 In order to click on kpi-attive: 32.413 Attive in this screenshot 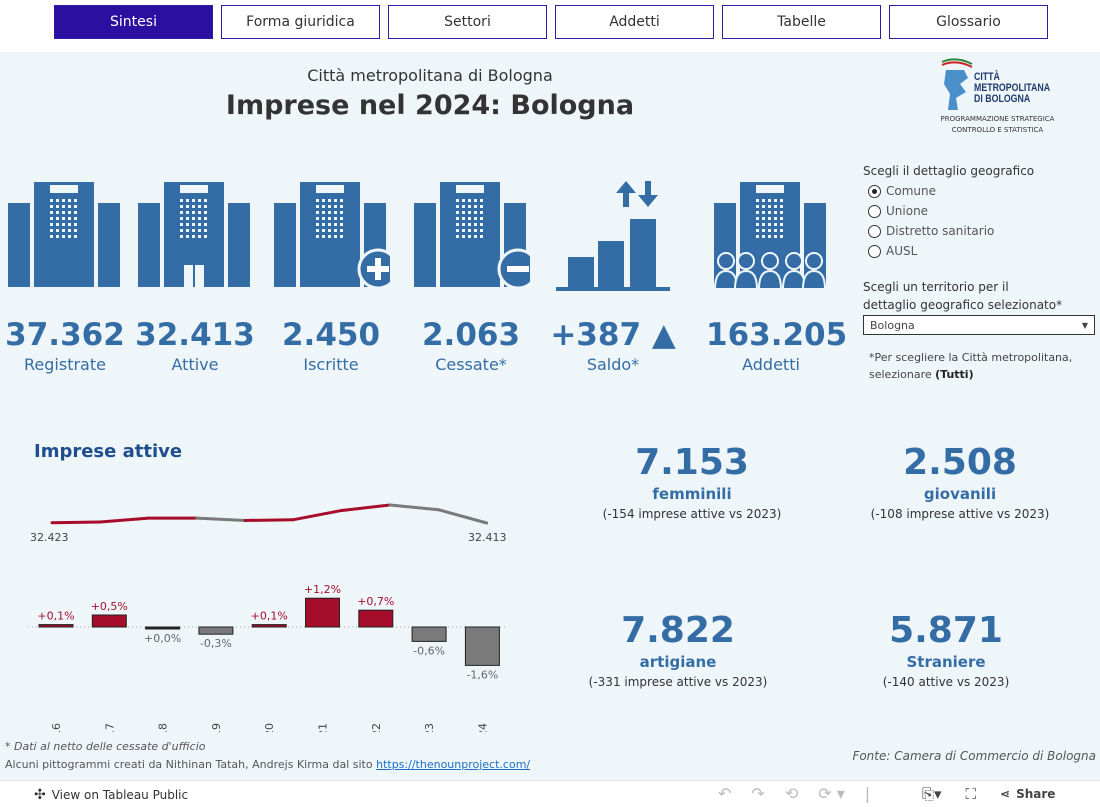, I will do `click(195, 275)`.